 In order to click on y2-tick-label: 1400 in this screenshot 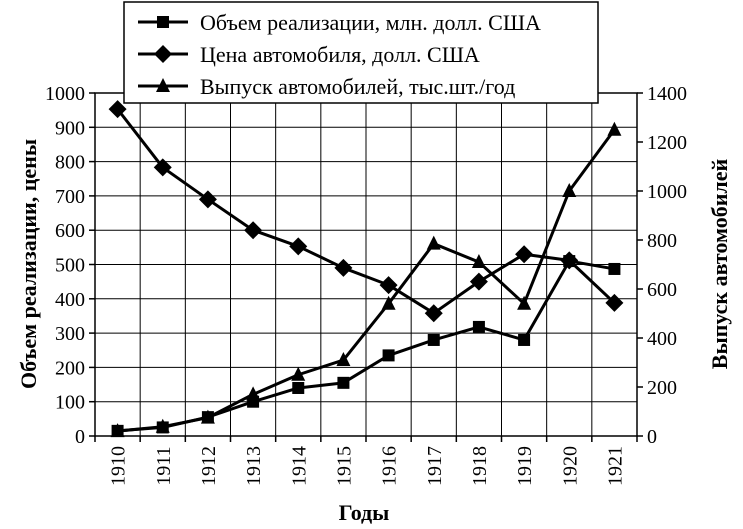, I will do `click(667, 94)`.